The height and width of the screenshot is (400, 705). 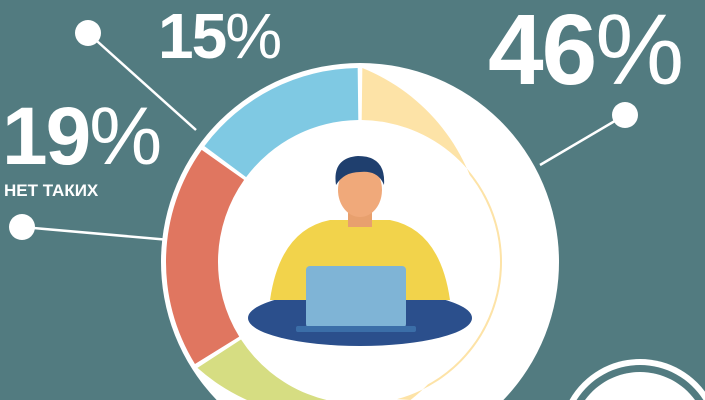 What do you see at coordinates (360, 170) in the screenshot?
I see `person-hair` at bounding box center [360, 170].